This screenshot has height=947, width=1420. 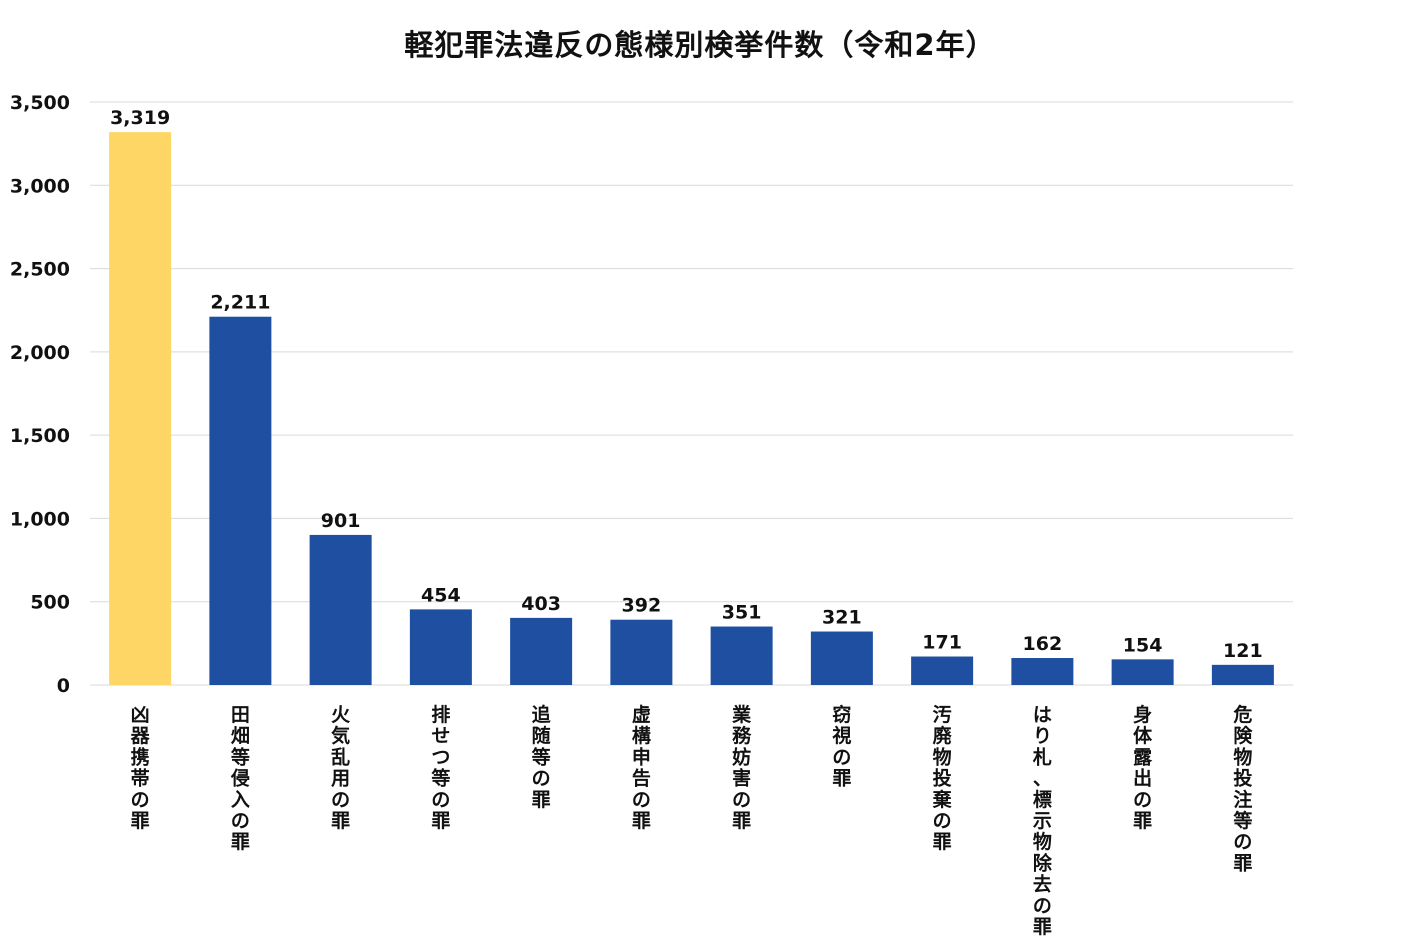 I want to click on y-tick-label: 3,500, so click(x=40, y=103).